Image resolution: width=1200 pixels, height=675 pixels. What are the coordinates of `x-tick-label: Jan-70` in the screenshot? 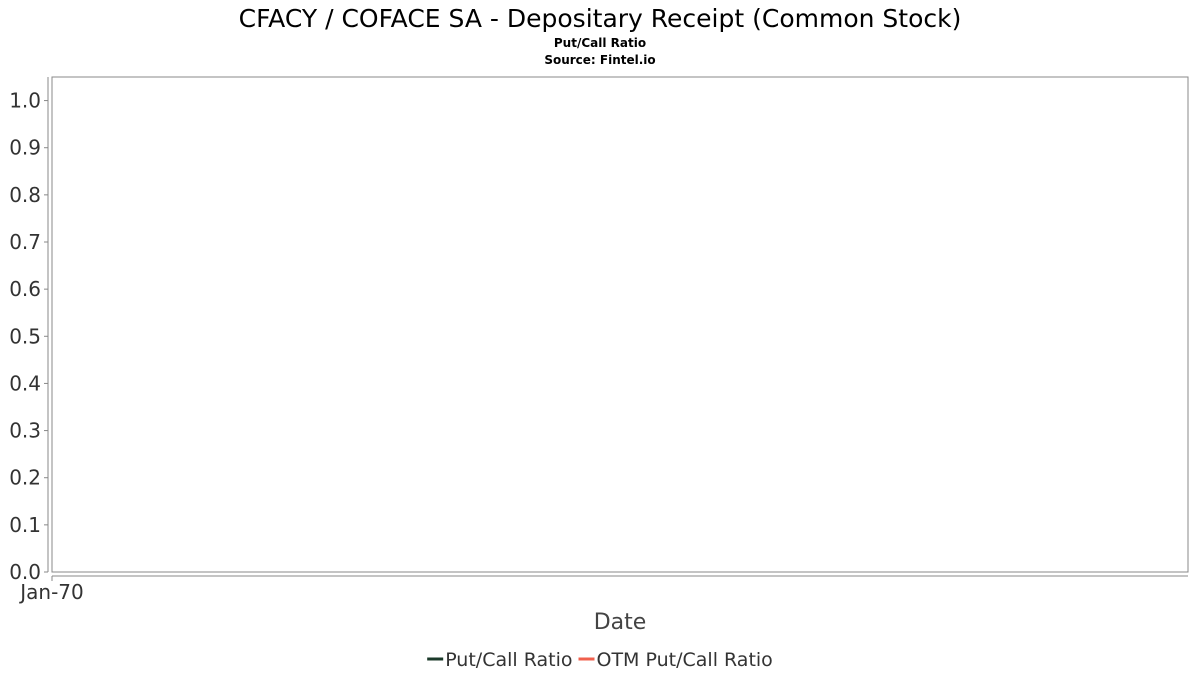 It's located at (51, 592).